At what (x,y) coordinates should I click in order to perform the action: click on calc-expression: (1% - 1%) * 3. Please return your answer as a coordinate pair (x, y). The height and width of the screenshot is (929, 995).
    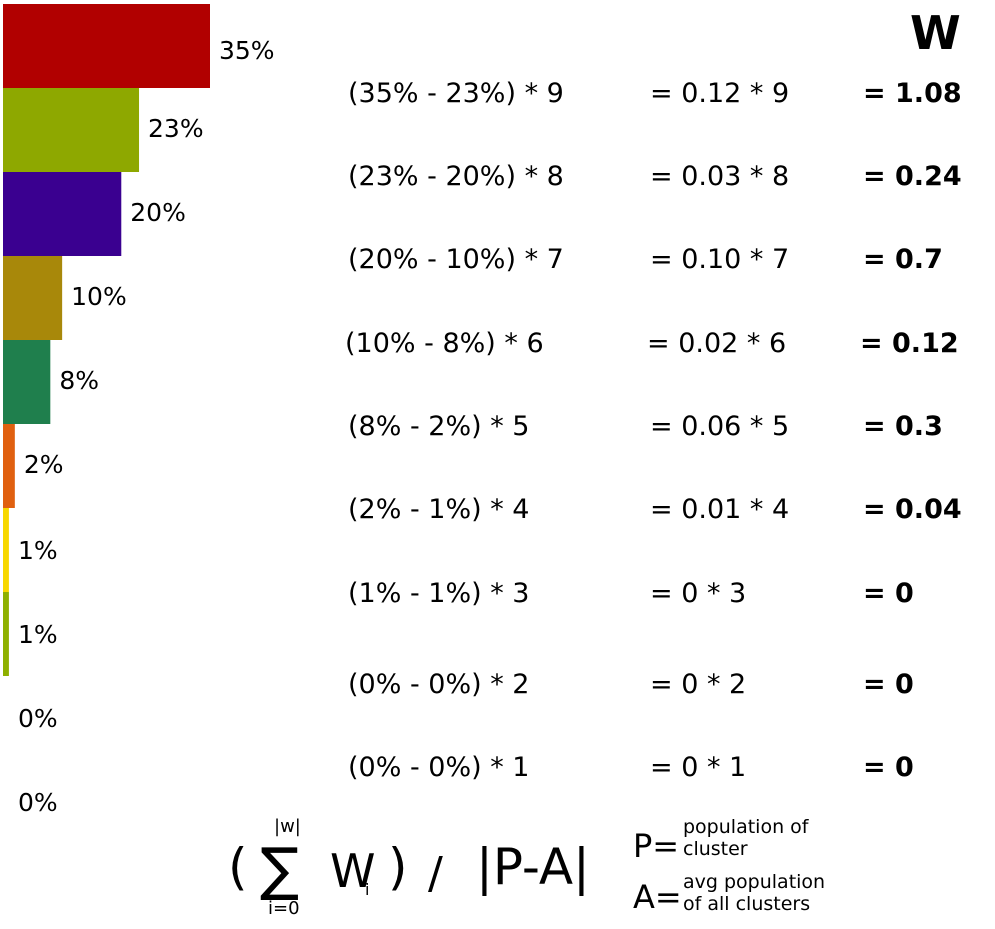
    Looking at the image, I should click on (439, 593).